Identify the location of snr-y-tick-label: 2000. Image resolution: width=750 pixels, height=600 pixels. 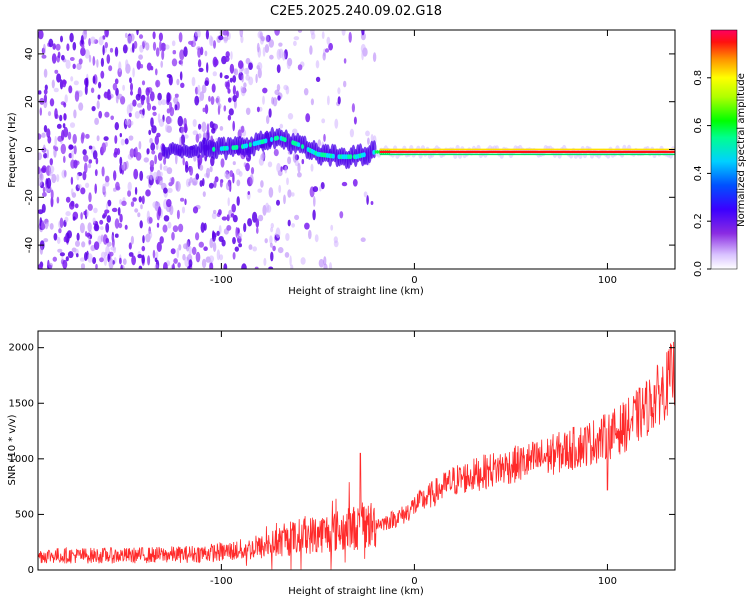
(21, 348).